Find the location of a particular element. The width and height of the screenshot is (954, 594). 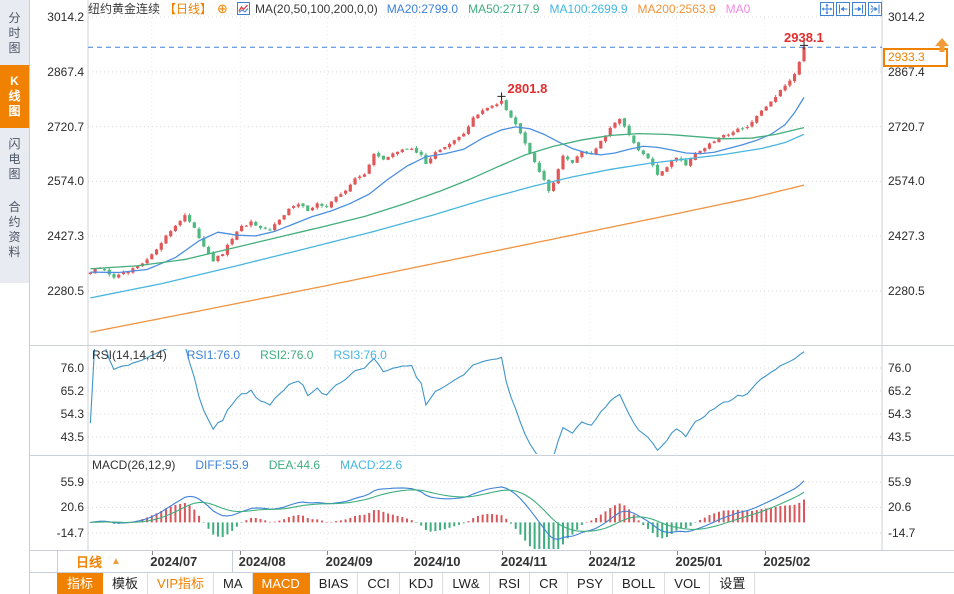

rsi-rsi3-value: RSI3:76.0 is located at coordinates (360, 355).